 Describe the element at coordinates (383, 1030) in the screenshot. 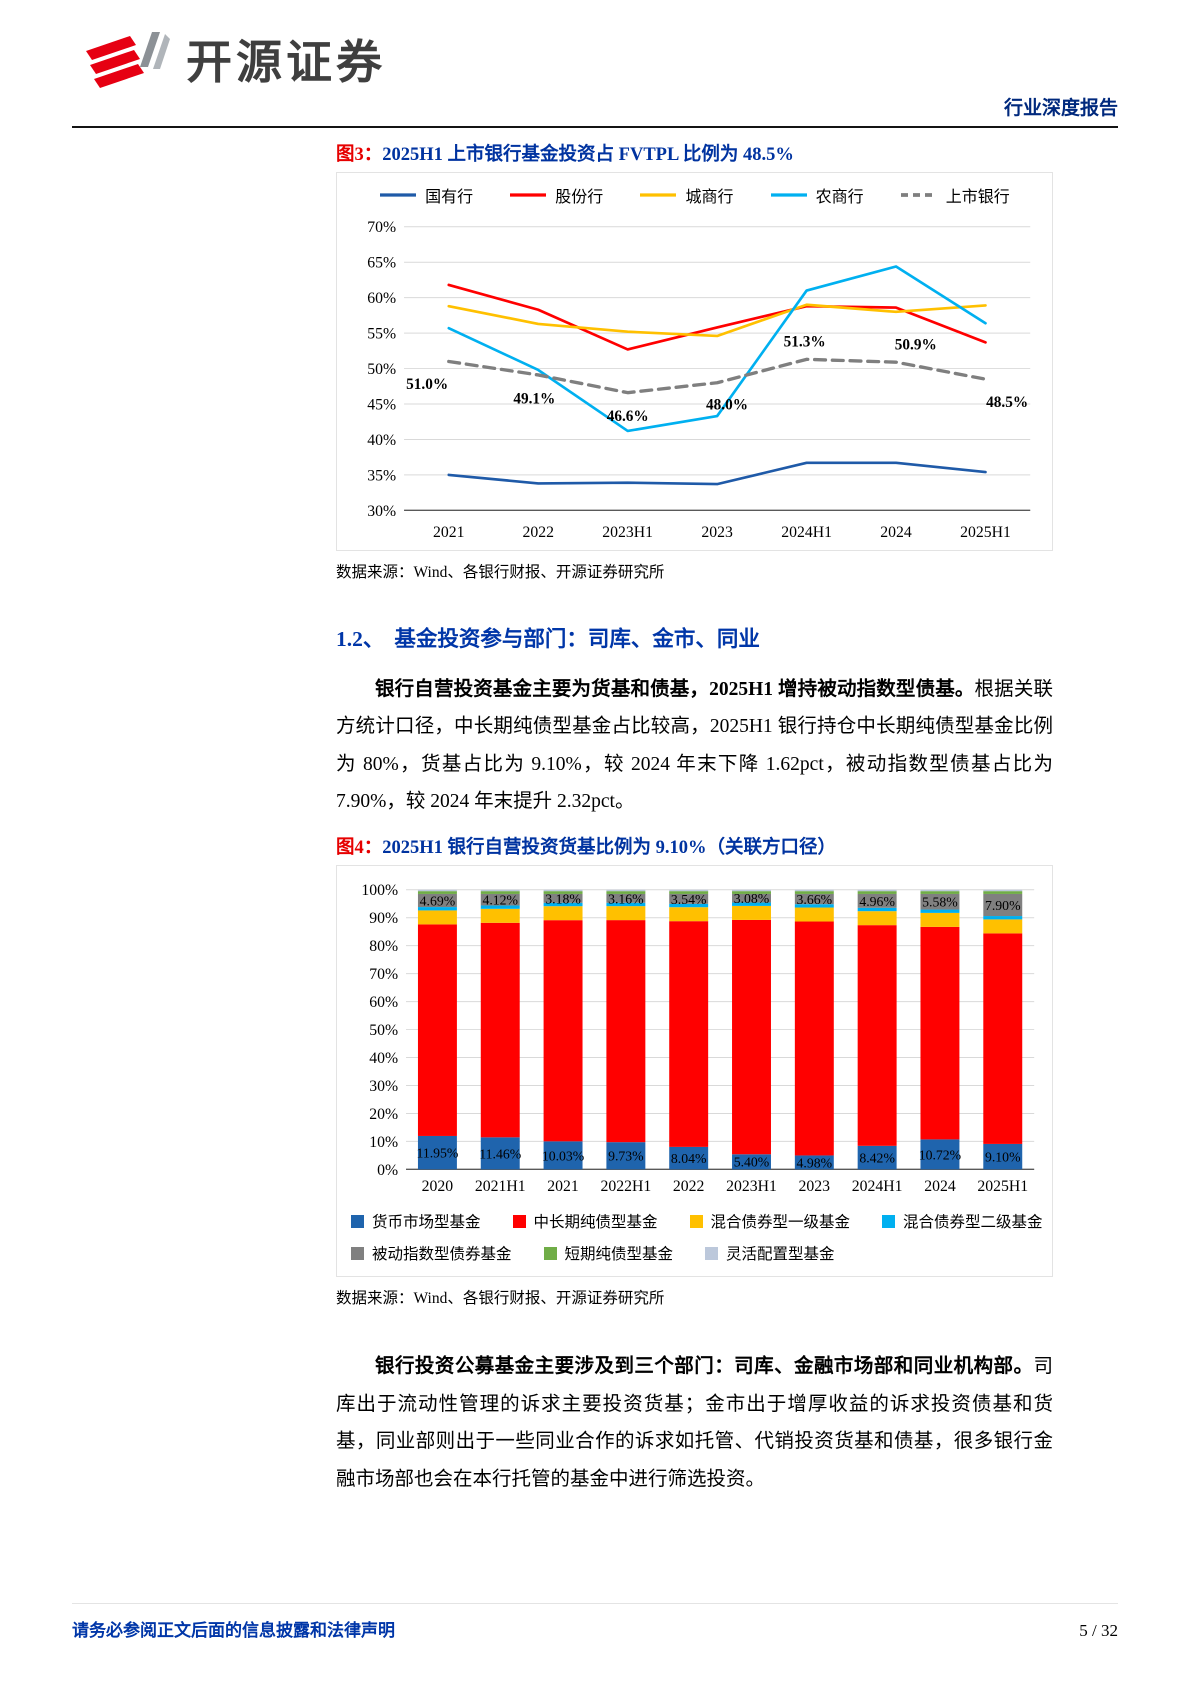

I see `svg-text: 50%` at that location.